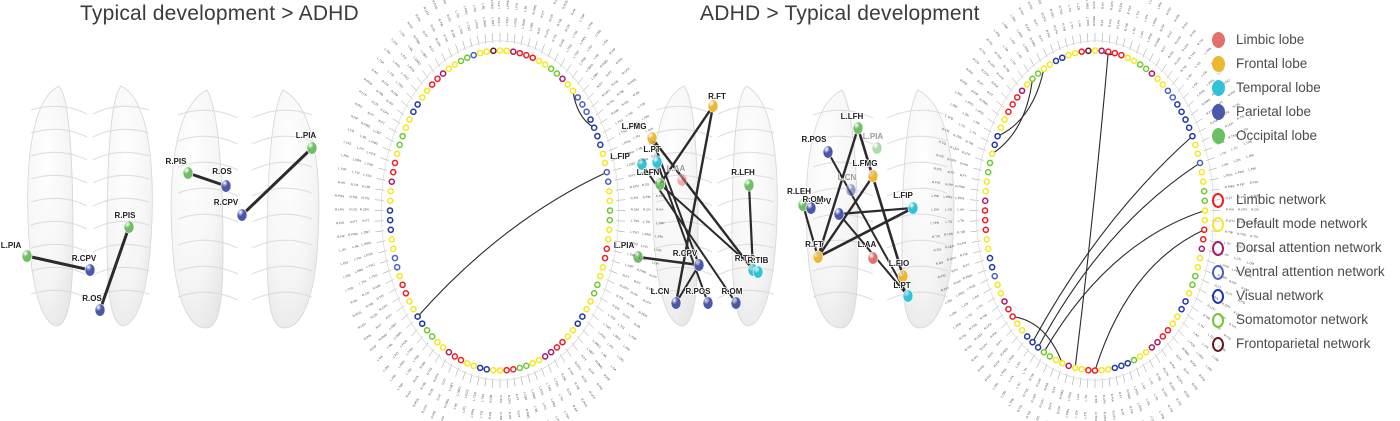 The height and width of the screenshot is (421, 1400). I want to click on legend-row: Occipital lobe, so click(1306, 136).